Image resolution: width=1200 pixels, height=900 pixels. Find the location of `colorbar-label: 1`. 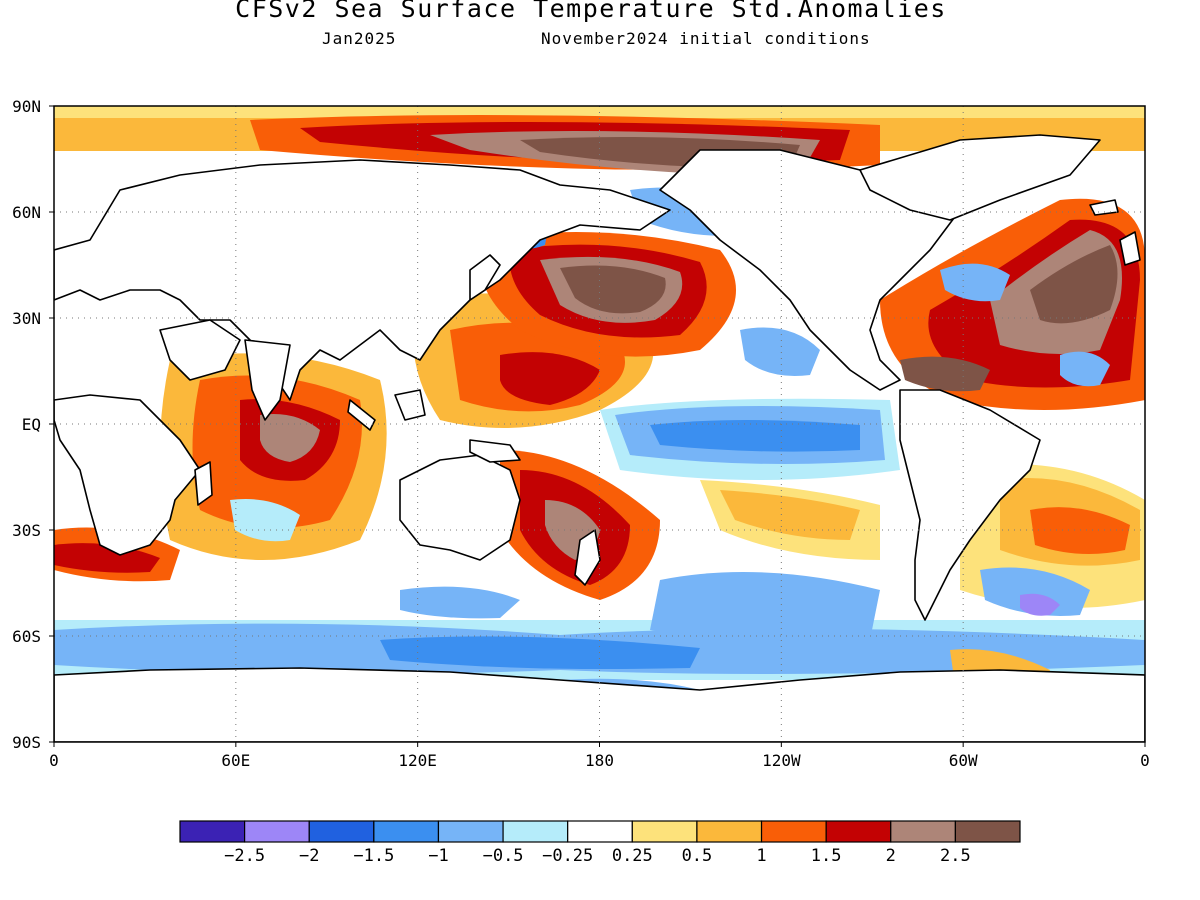

colorbar-label: 1 is located at coordinates (761, 856).